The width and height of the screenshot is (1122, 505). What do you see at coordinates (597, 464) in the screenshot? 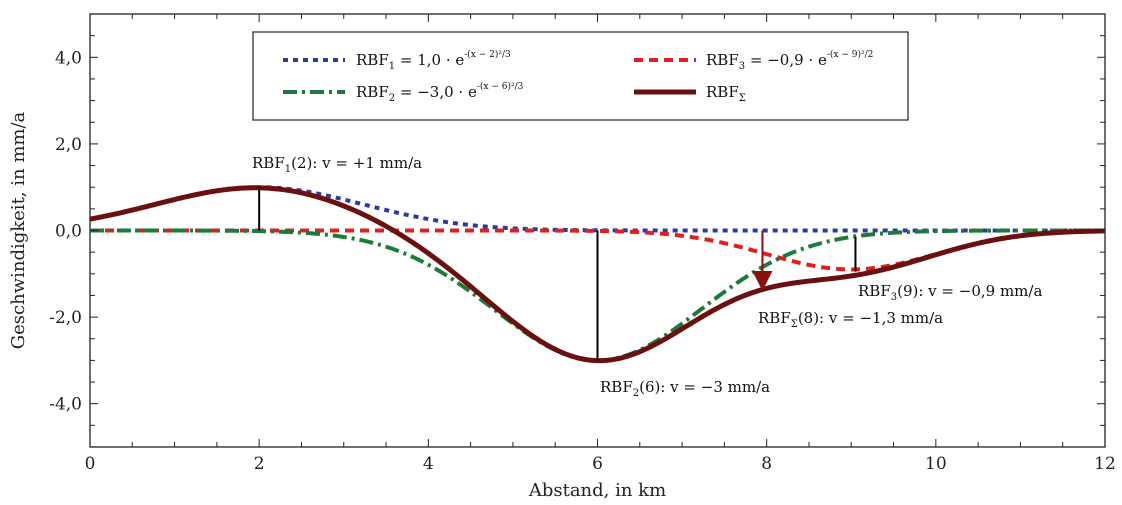
I see `x-tick-label: 6` at bounding box center [597, 464].